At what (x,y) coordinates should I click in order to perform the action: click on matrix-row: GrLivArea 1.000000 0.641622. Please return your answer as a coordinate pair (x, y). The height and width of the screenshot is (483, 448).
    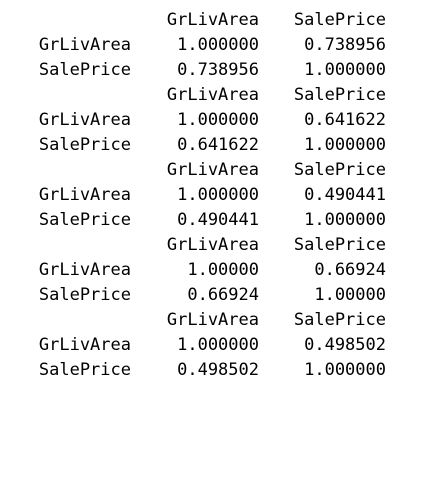
    Looking at the image, I should click on (224, 120).